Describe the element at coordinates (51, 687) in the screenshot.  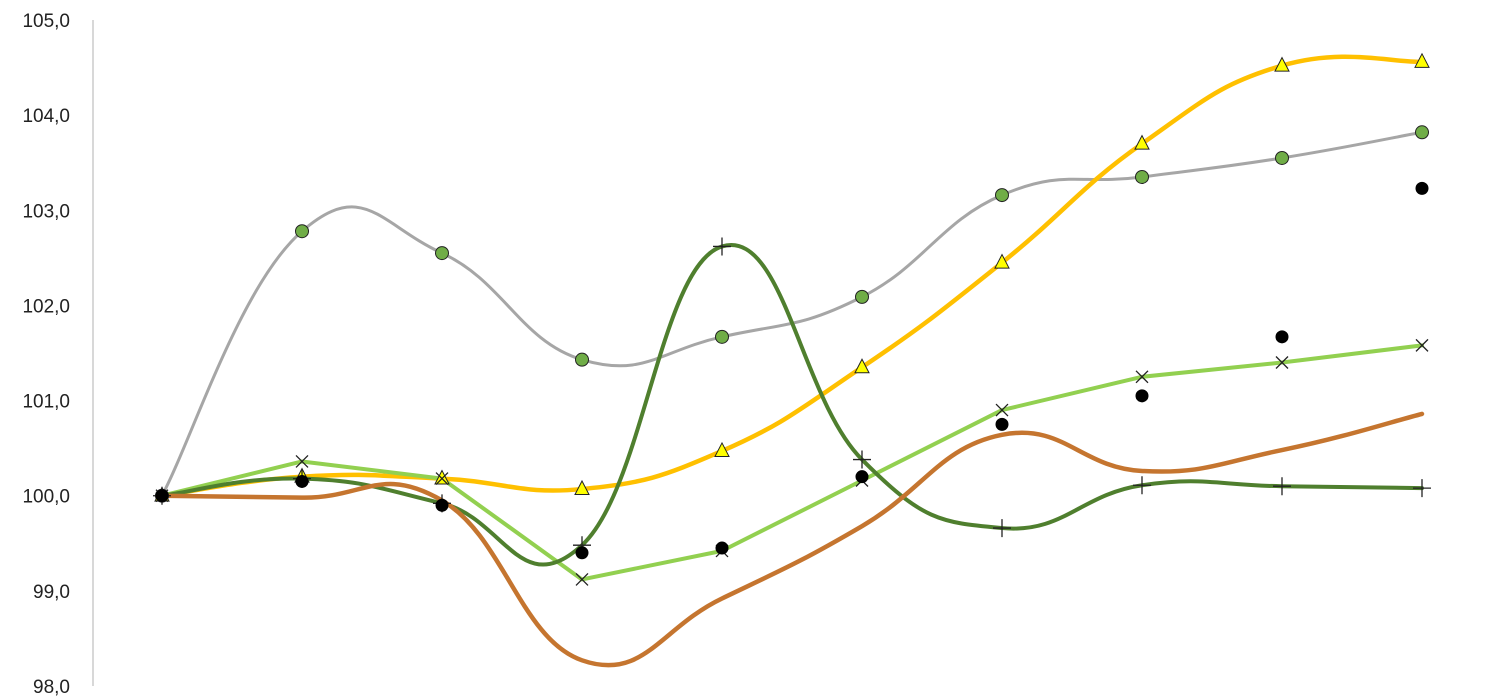
I see `y-tick-label: 98,0` at that location.